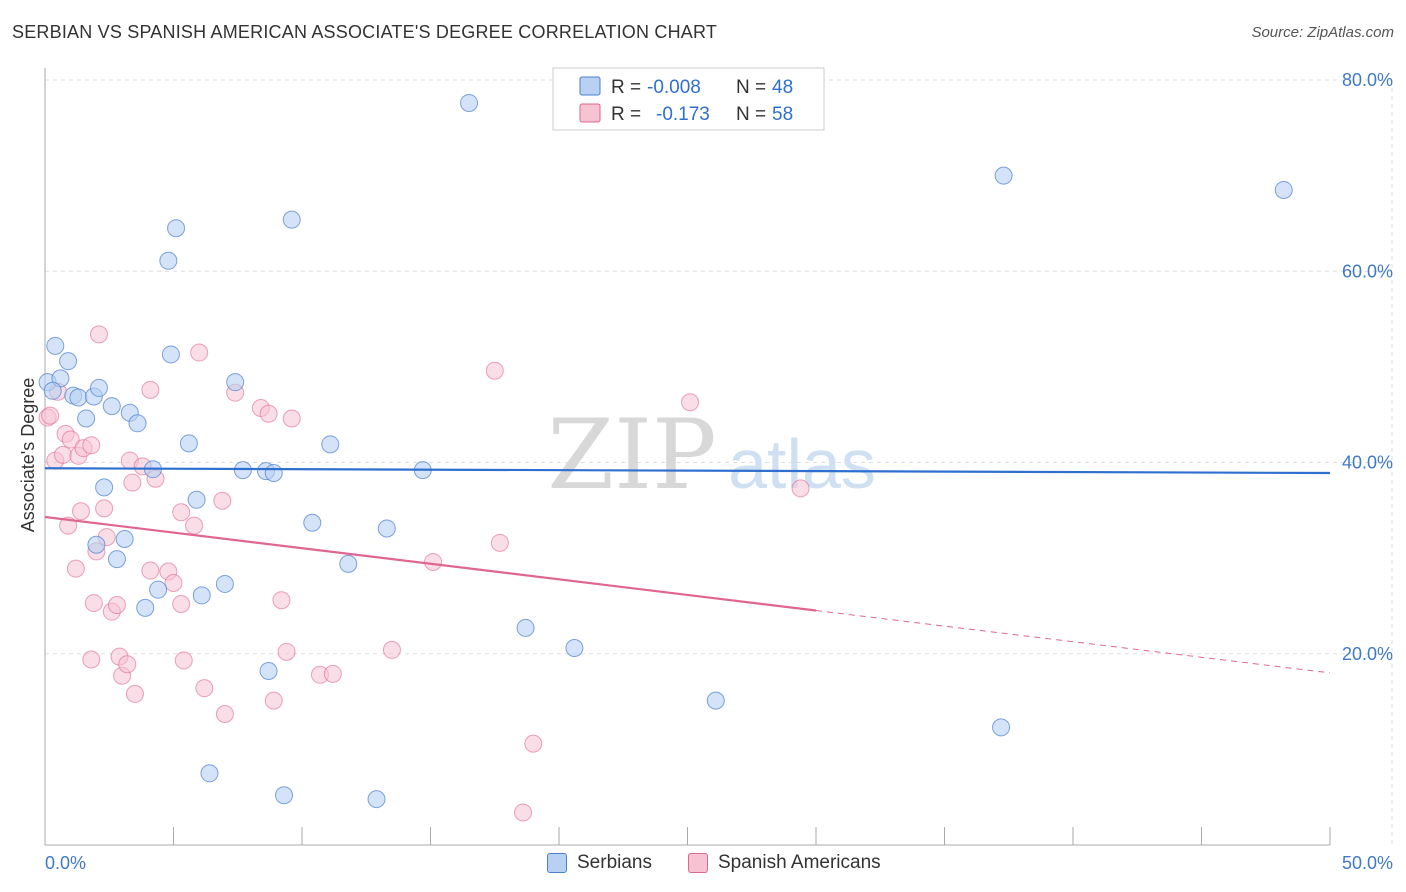 Image resolution: width=1406 pixels, height=892 pixels. Describe the element at coordinates (614, 862) in the screenshot. I see `legend-label-serbians: Serbians` at that location.